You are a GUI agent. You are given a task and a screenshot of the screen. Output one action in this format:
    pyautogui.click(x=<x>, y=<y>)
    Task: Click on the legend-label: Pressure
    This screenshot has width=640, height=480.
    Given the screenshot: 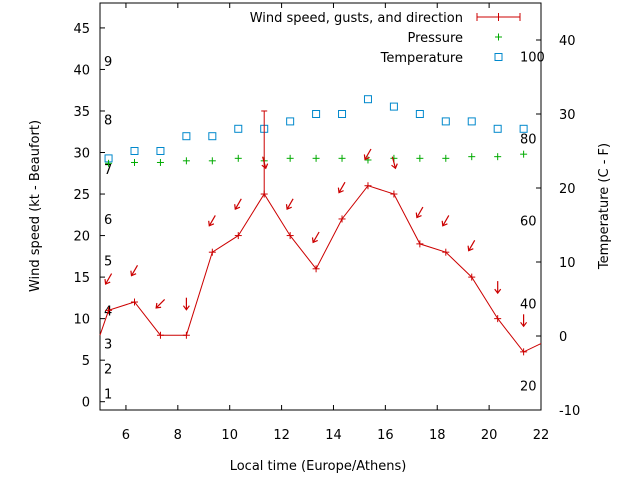 What is the action you would take?
    pyautogui.click(x=435, y=38)
    